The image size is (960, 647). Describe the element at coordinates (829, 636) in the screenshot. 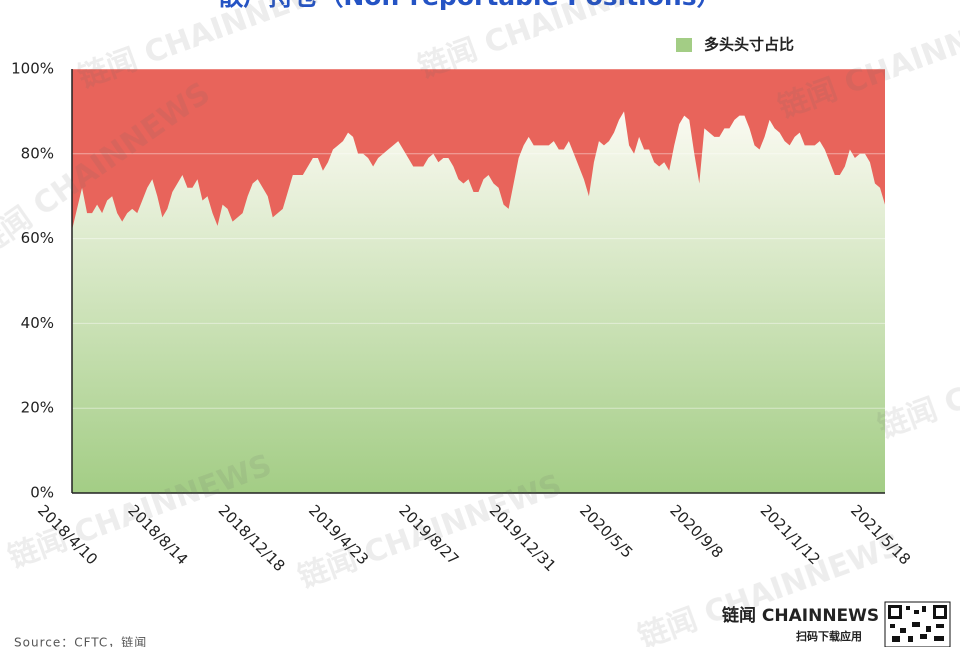

I see `brand-caption: 扫码下载应用` at that location.